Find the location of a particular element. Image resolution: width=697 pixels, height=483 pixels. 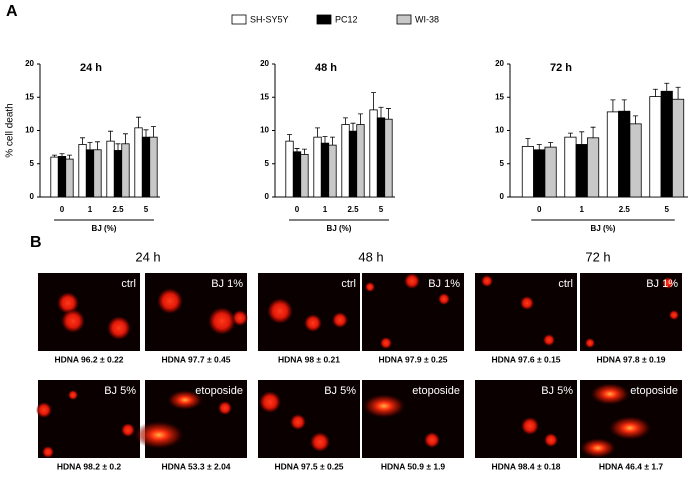

micrograph is located at coordinates (89, 419).